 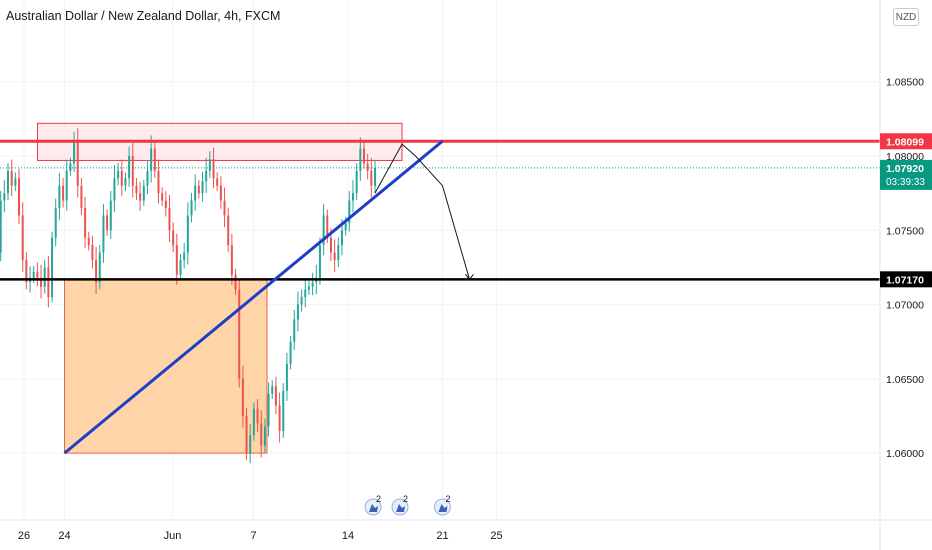 What do you see at coordinates (905, 231) in the screenshot?
I see `price-tick-label: 1.07500` at bounding box center [905, 231].